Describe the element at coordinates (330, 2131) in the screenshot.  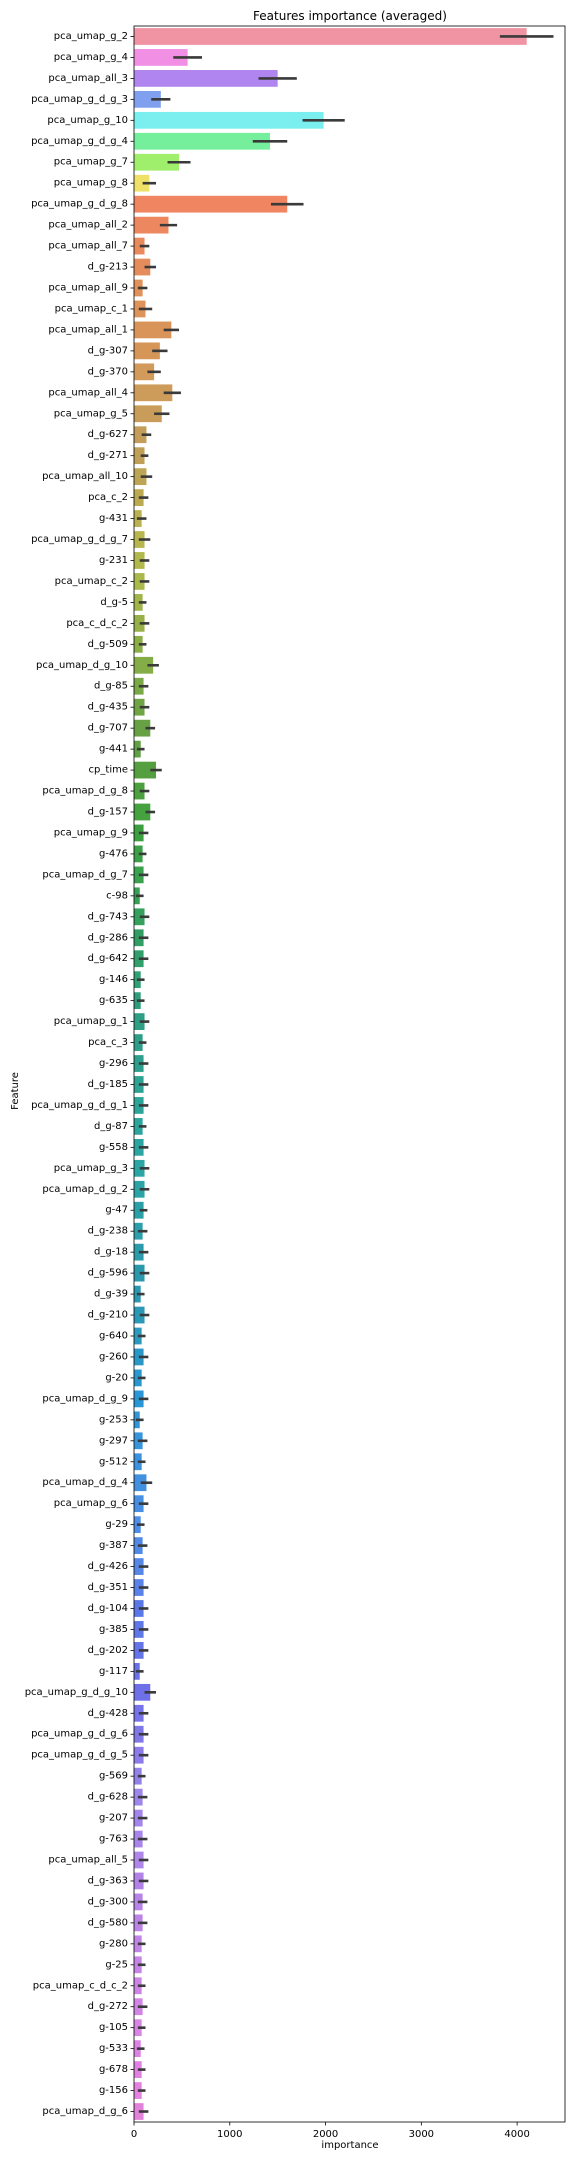
I see `x-tick-labels: 0 1000 2000 3000 4000` at that location.